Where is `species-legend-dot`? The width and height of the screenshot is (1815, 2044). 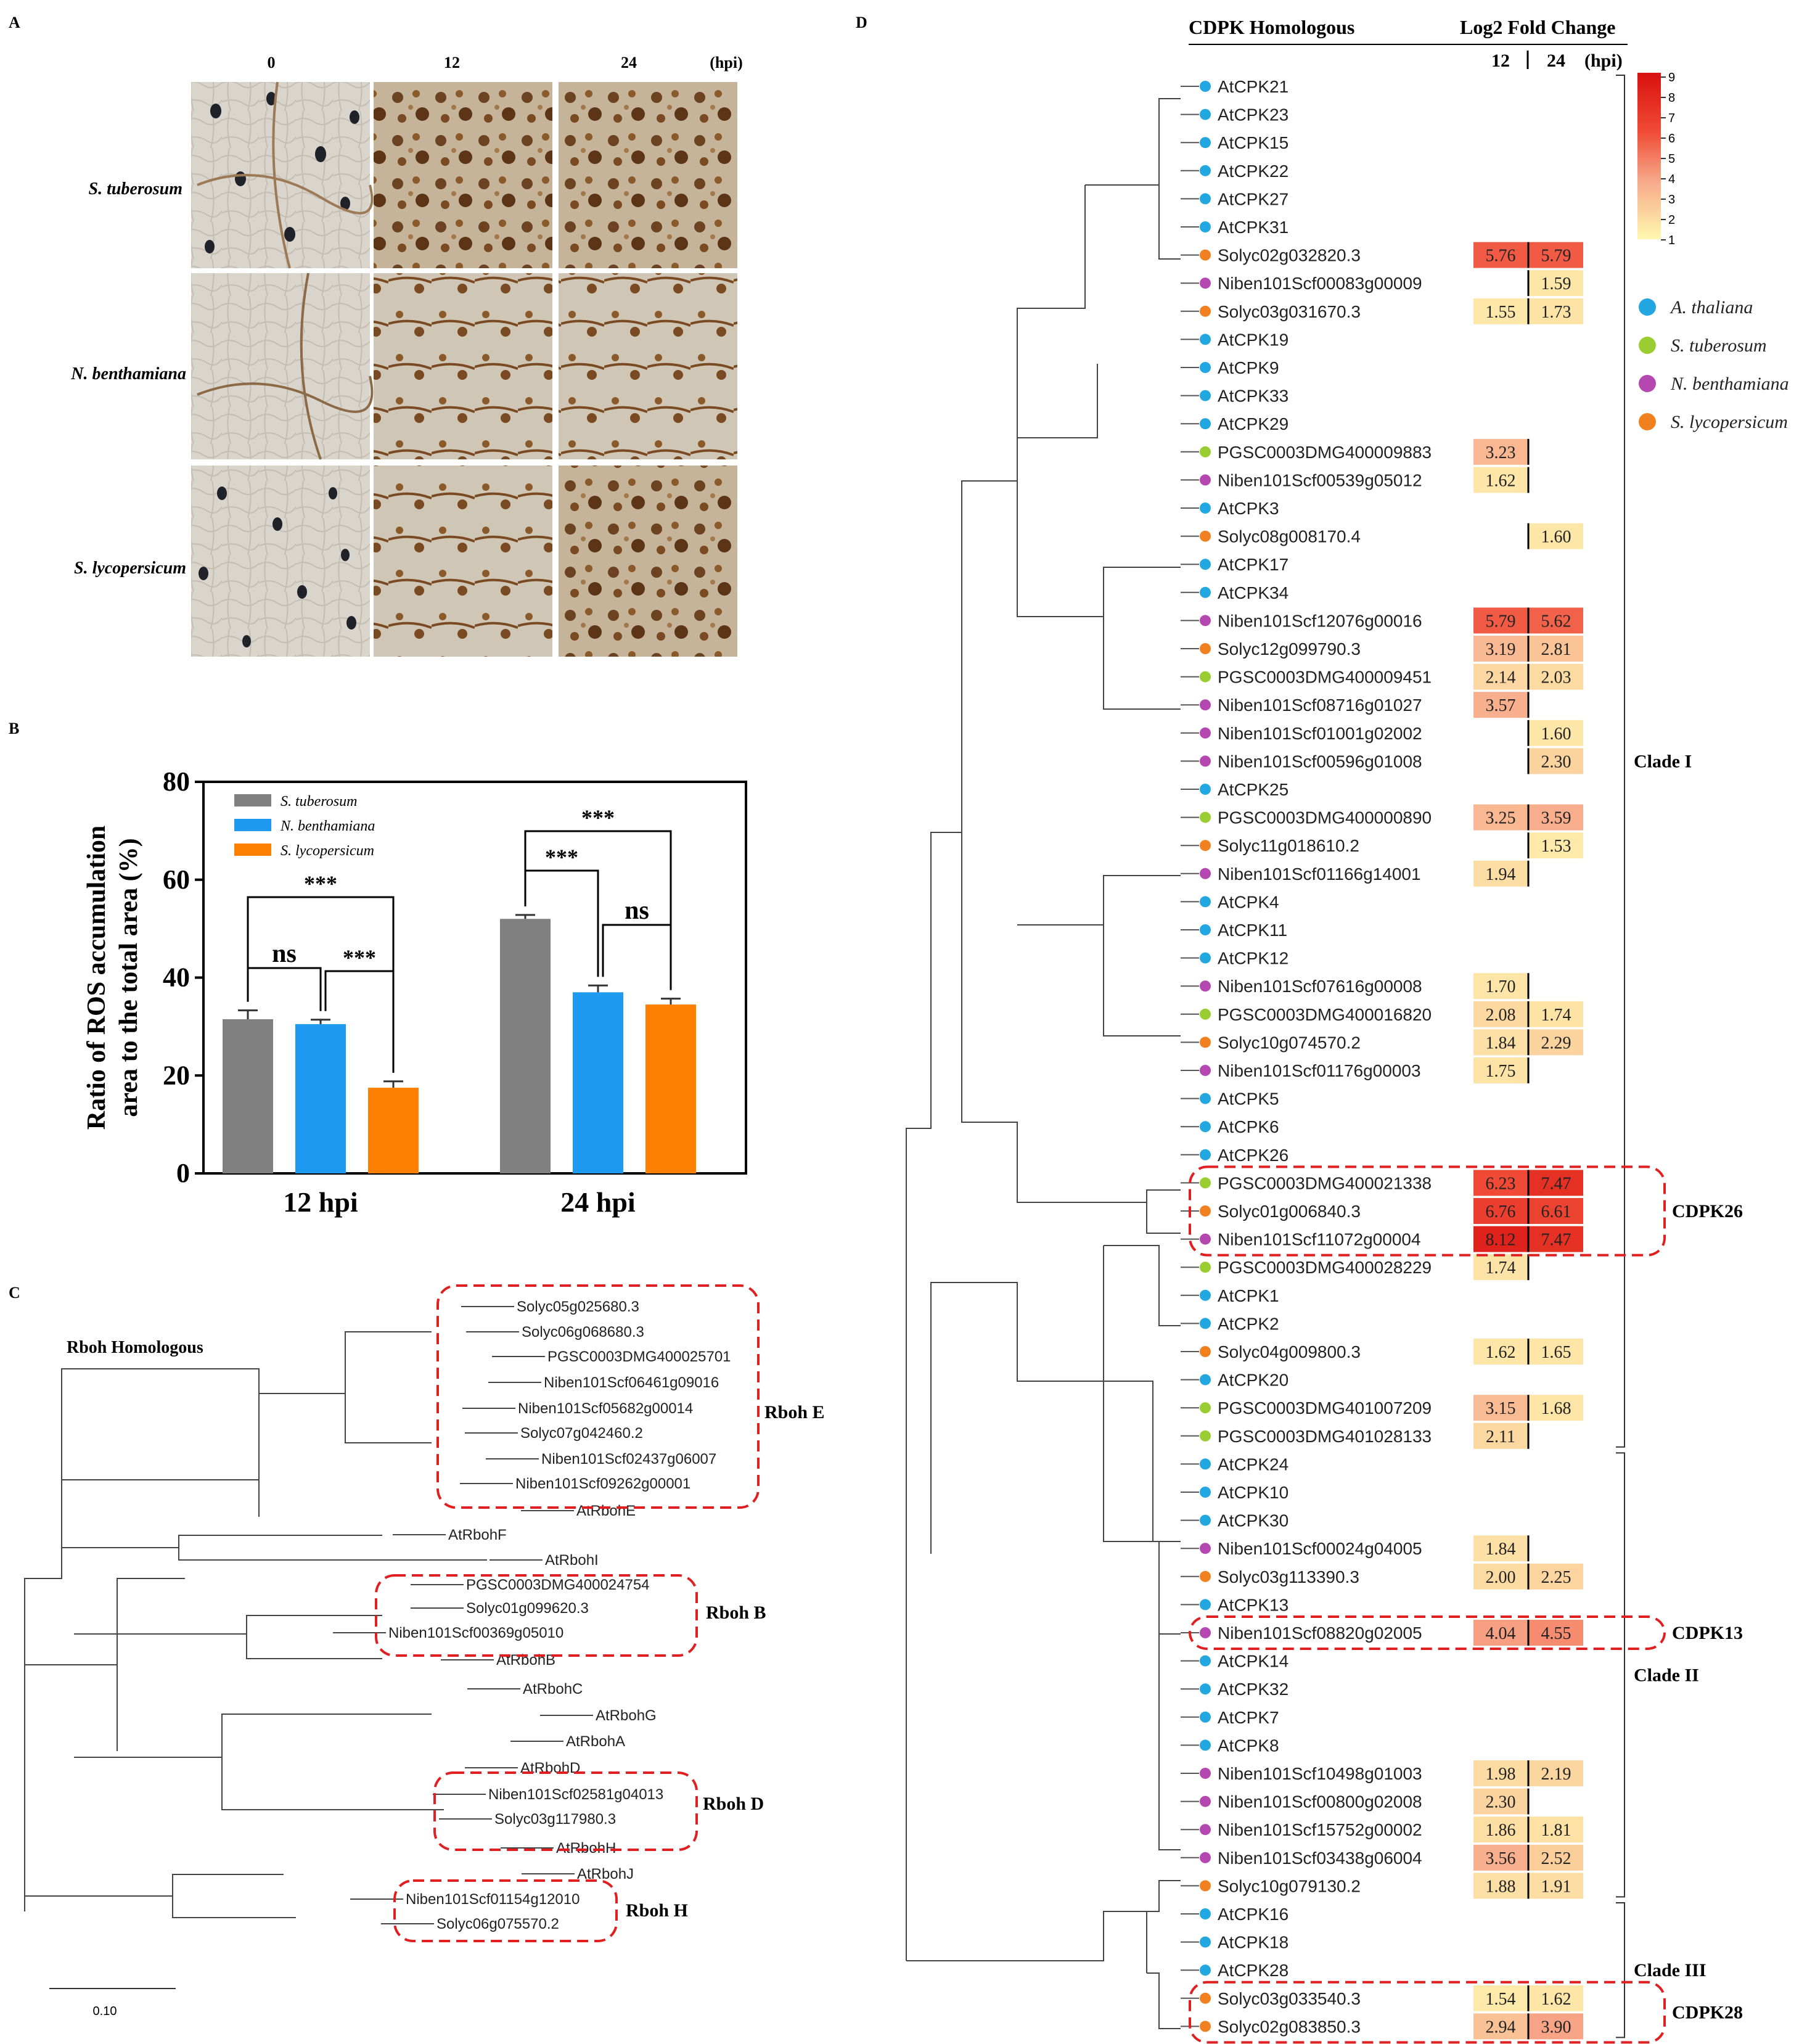 species-legend-dot is located at coordinates (1648, 346).